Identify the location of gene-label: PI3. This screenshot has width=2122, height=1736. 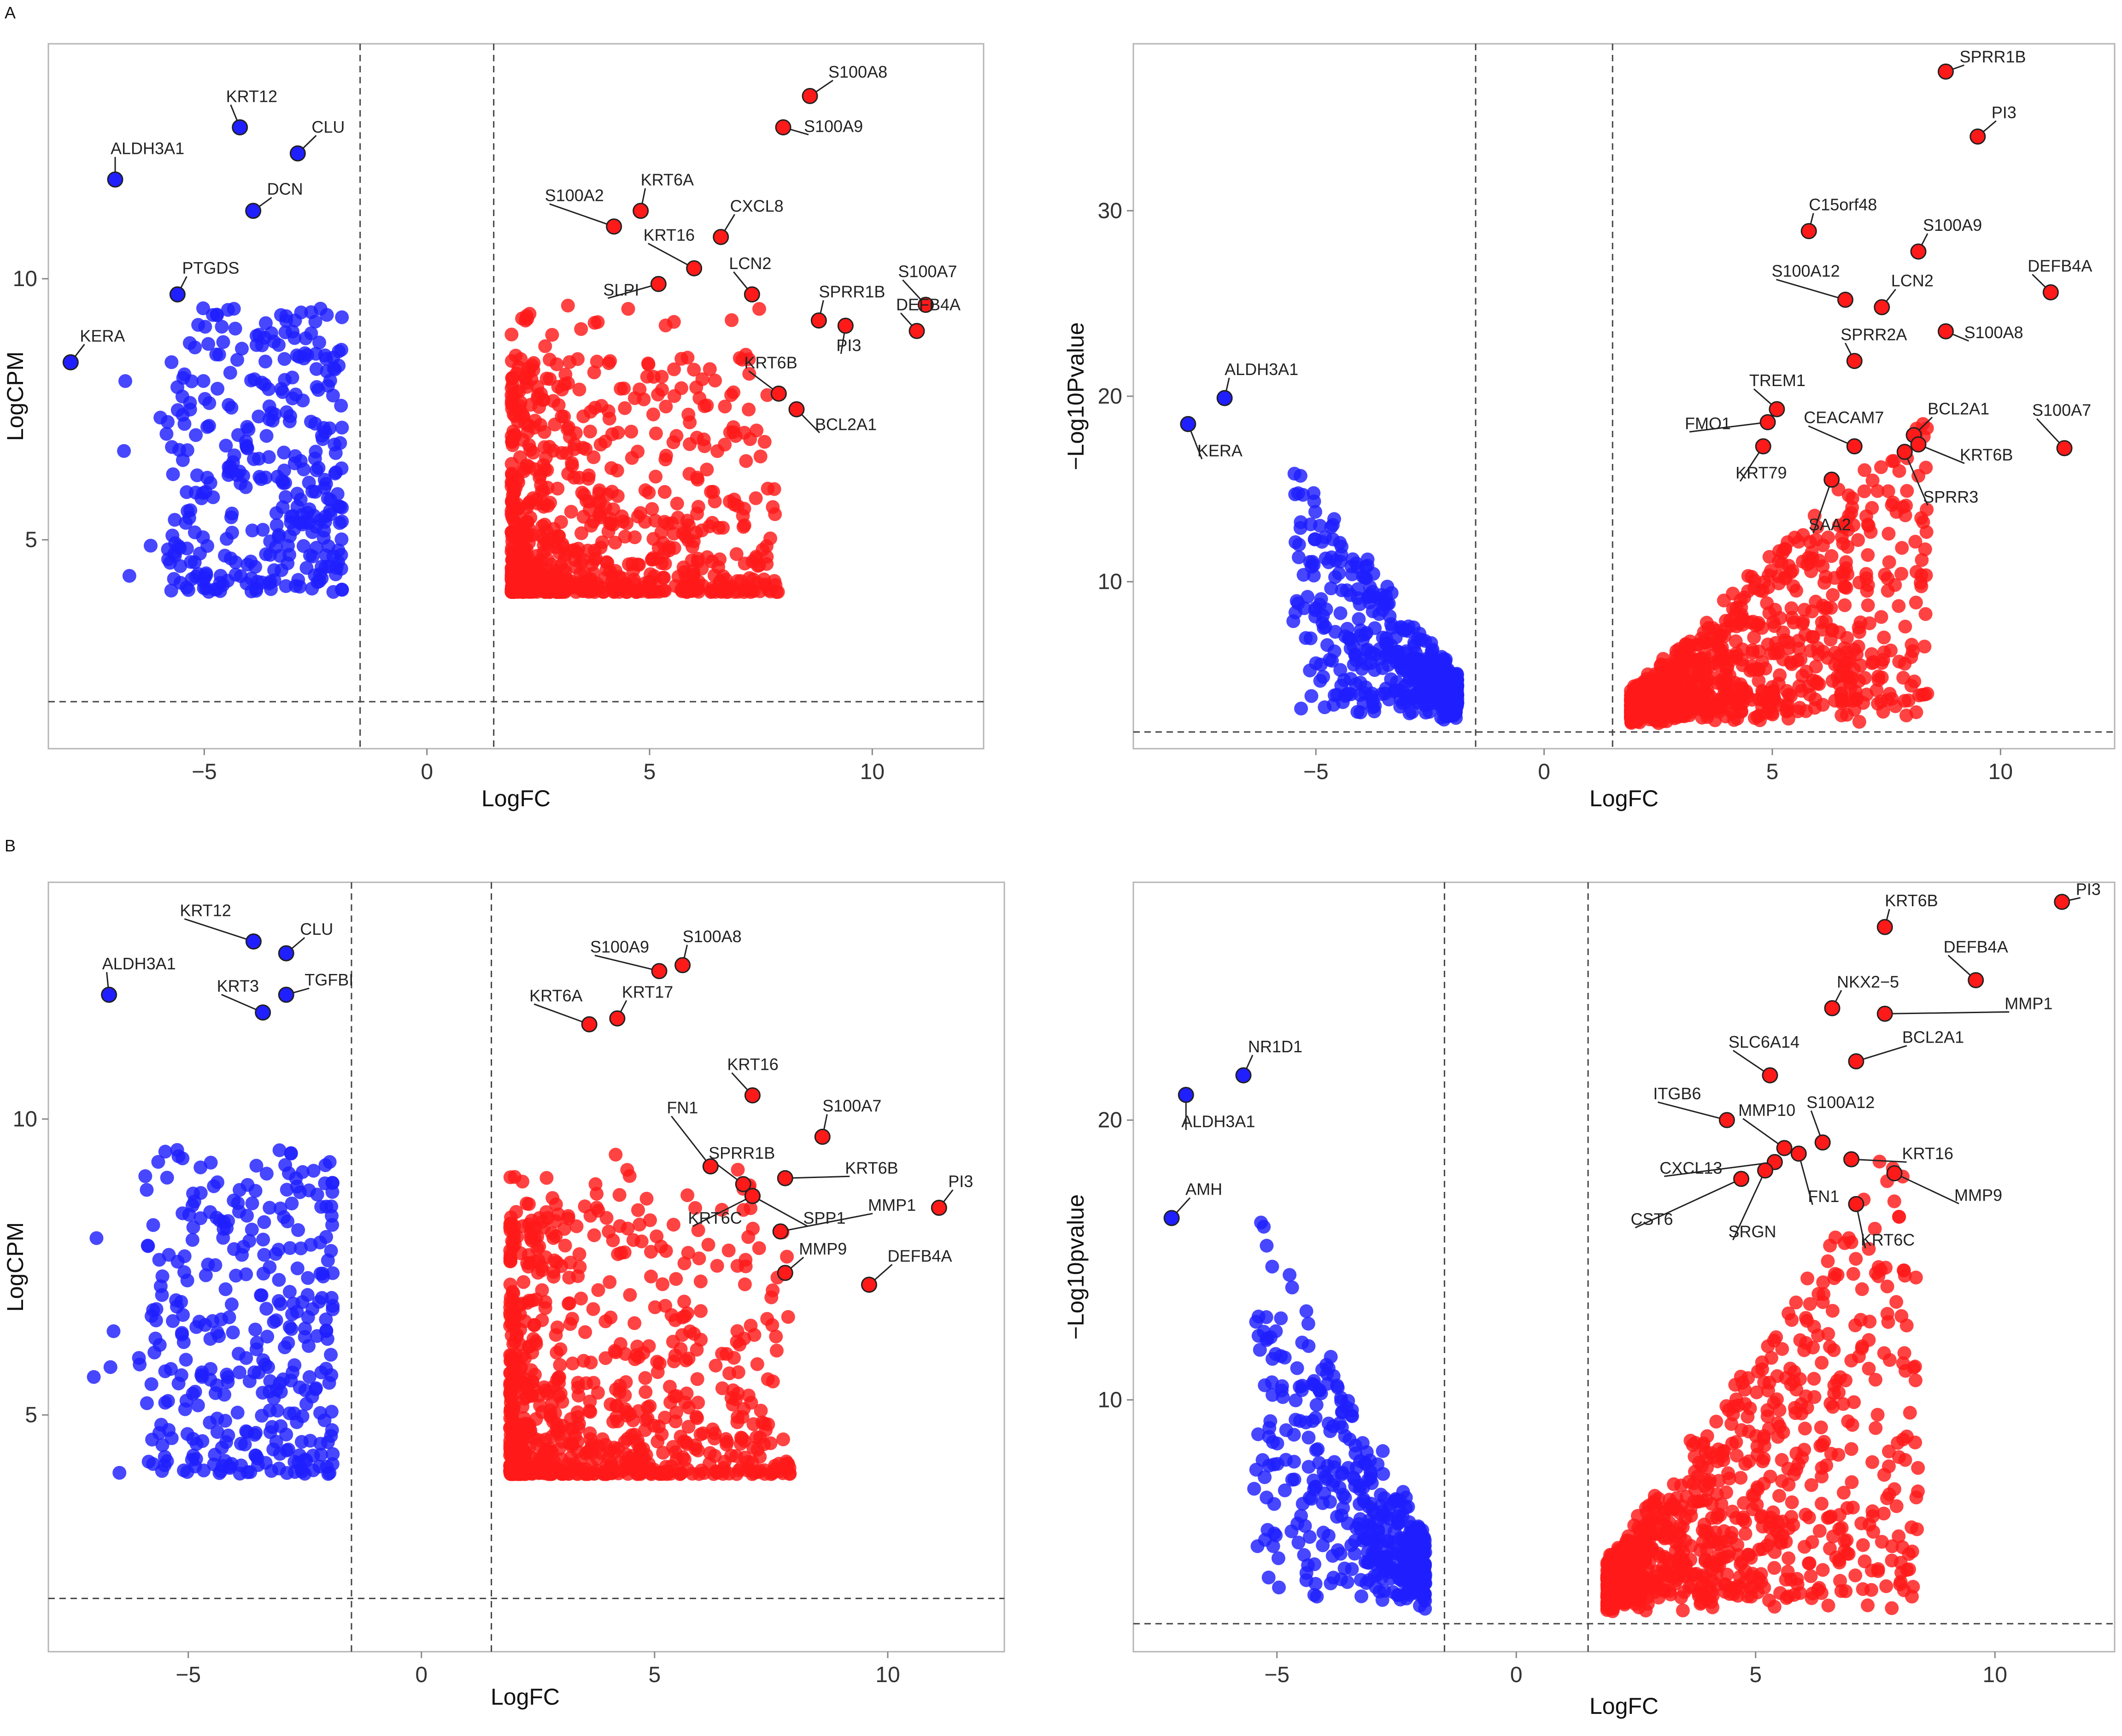
(961, 1181).